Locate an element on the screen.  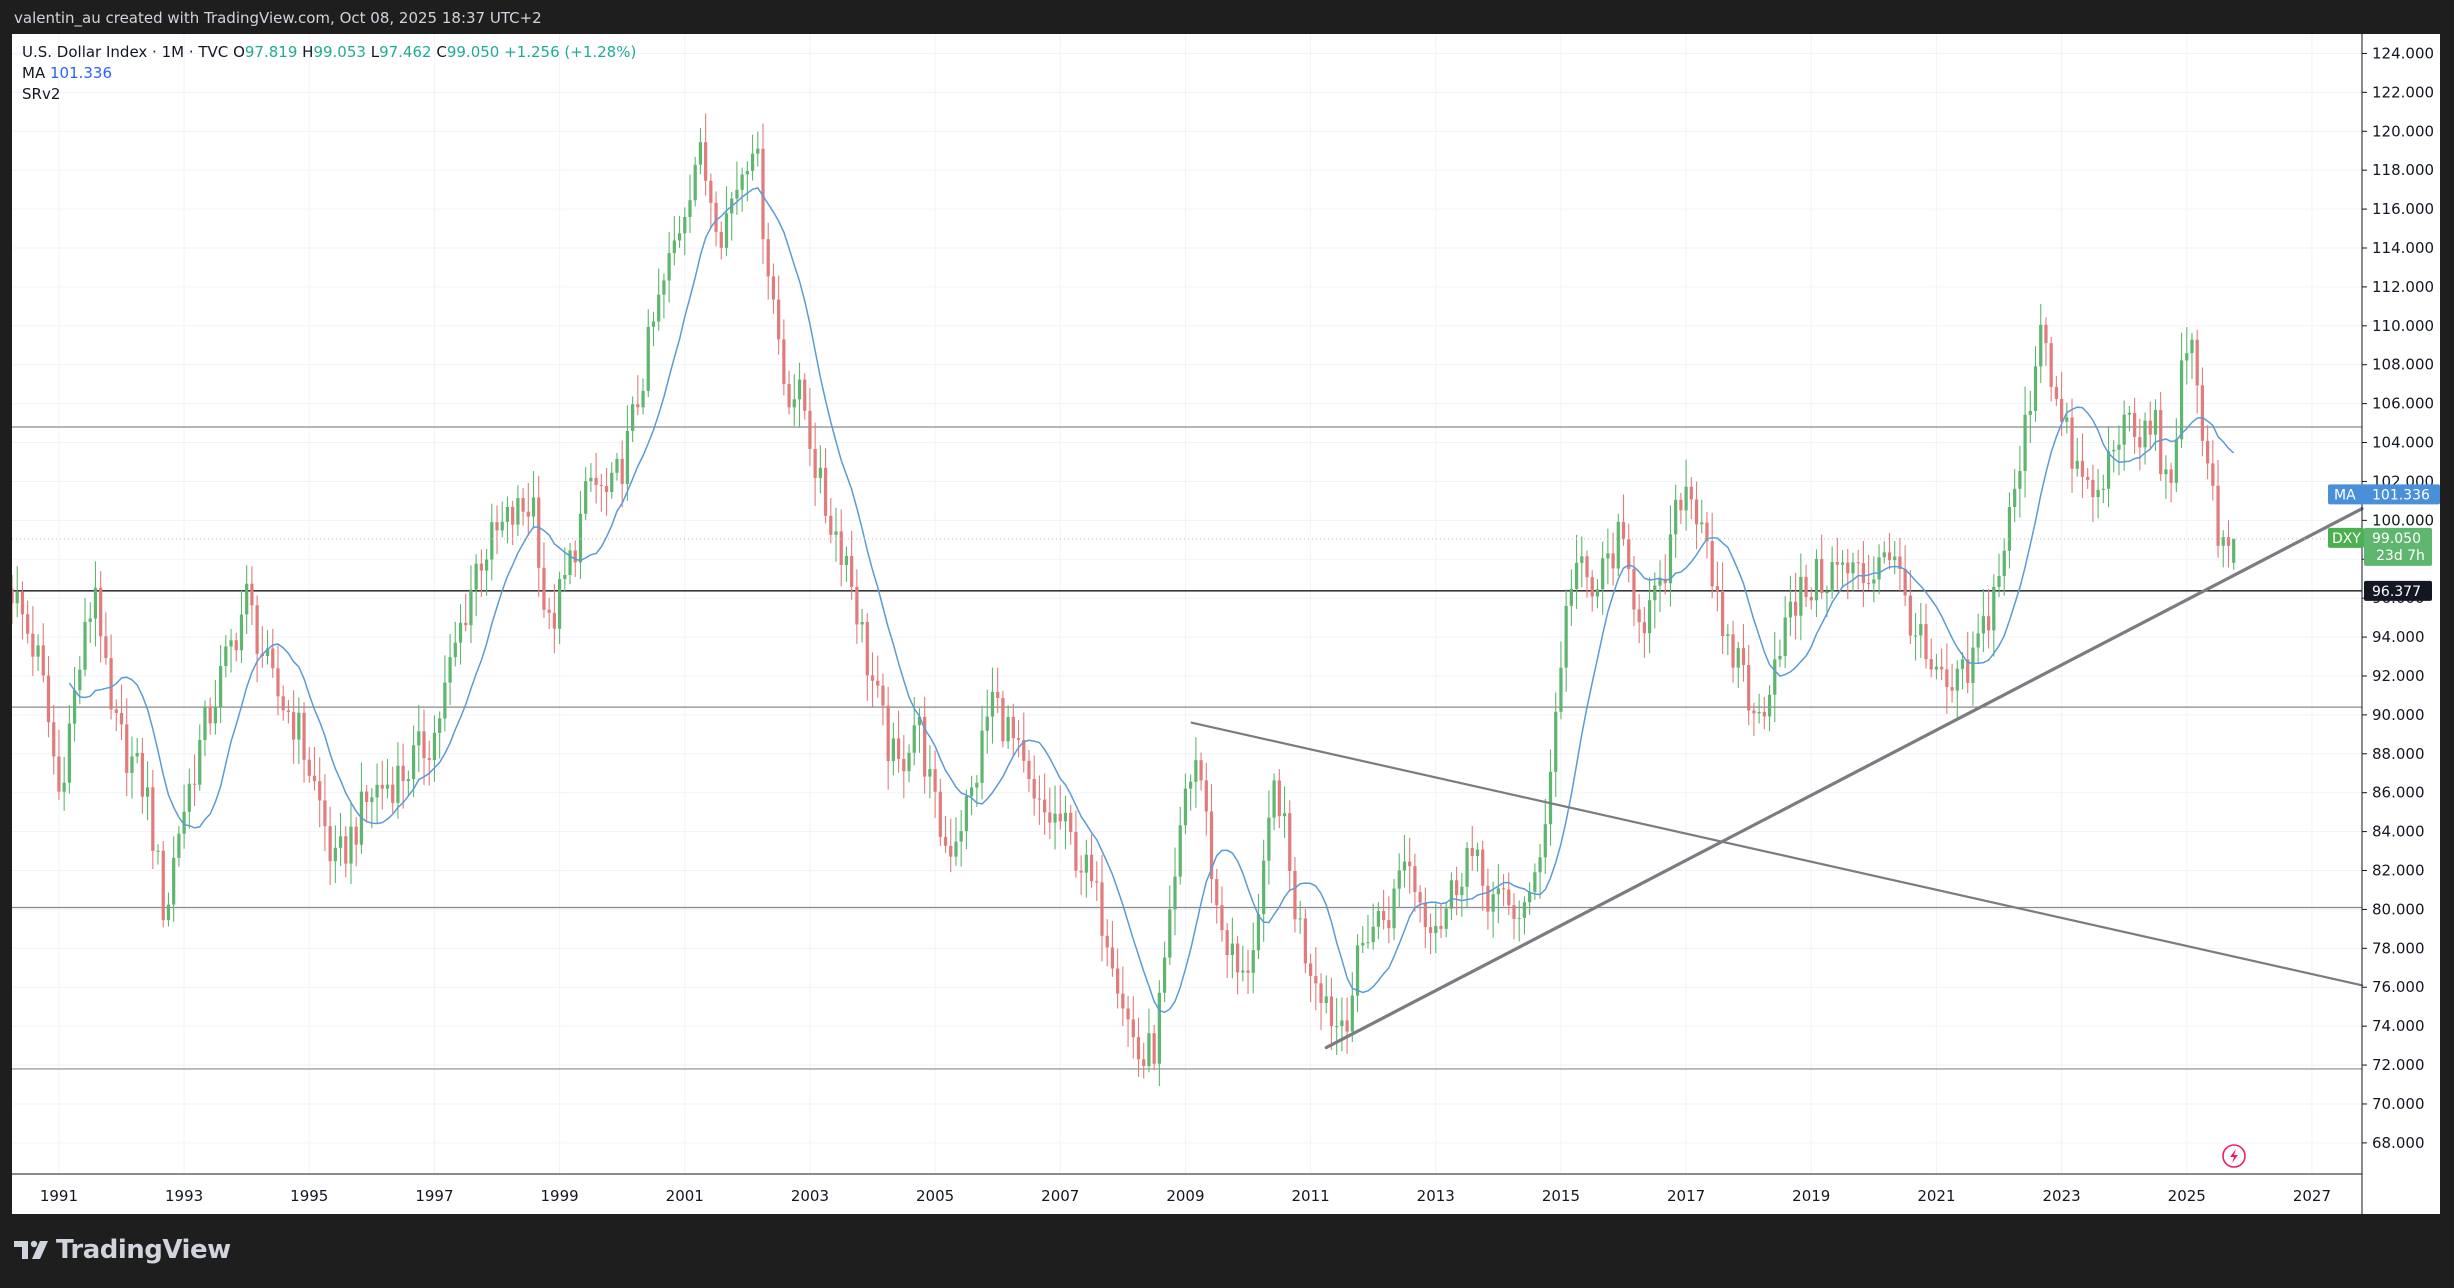
ma-label: MA is located at coordinates (34, 73).